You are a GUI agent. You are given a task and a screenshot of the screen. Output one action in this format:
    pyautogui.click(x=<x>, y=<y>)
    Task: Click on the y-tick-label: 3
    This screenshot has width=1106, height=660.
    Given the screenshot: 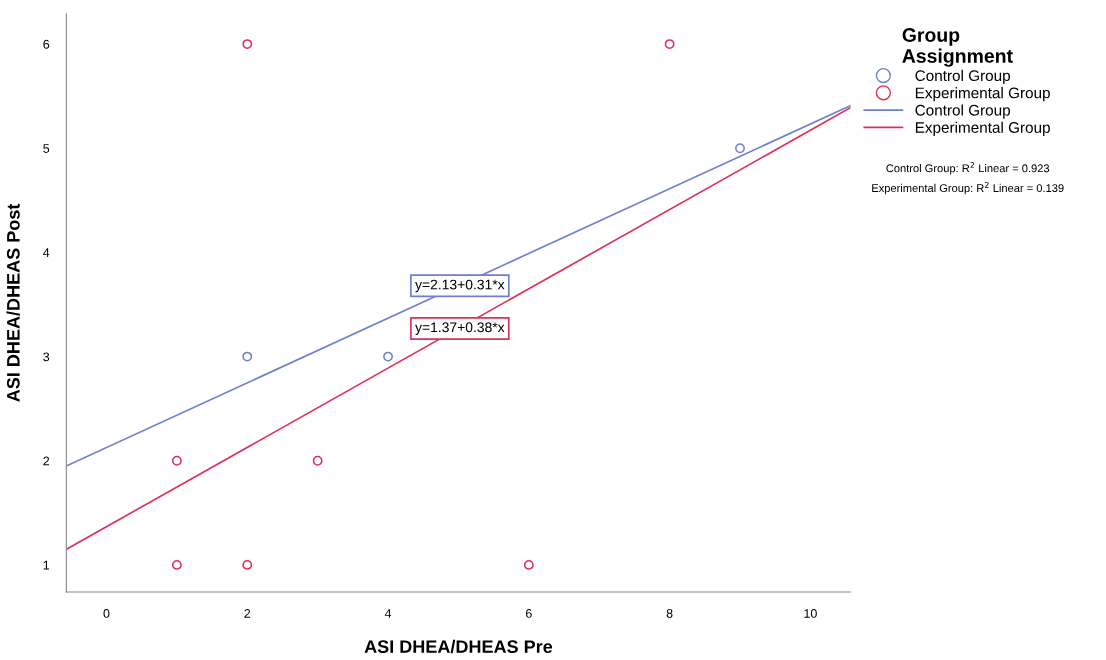 What is the action you would take?
    pyautogui.click(x=46, y=357)
    